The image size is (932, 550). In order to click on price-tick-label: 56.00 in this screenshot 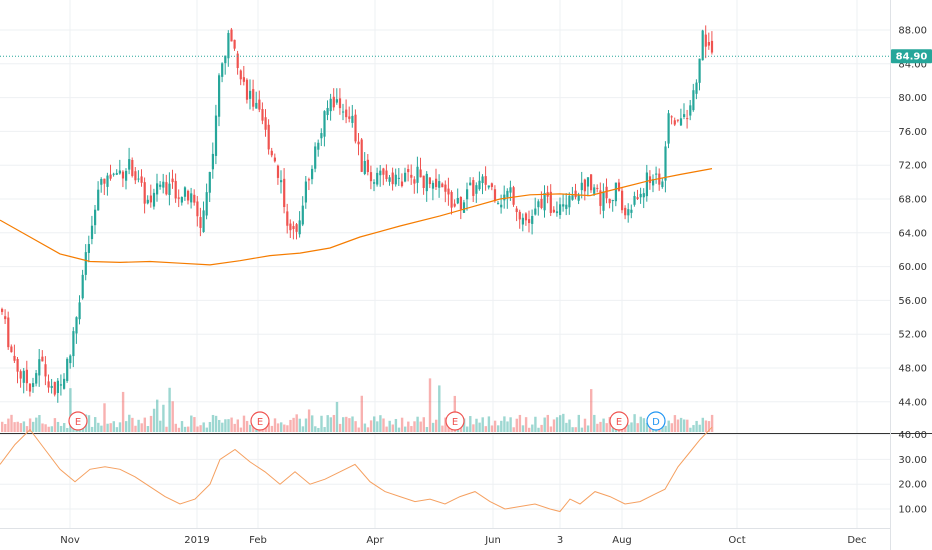, I will do `click(912, 301)`.